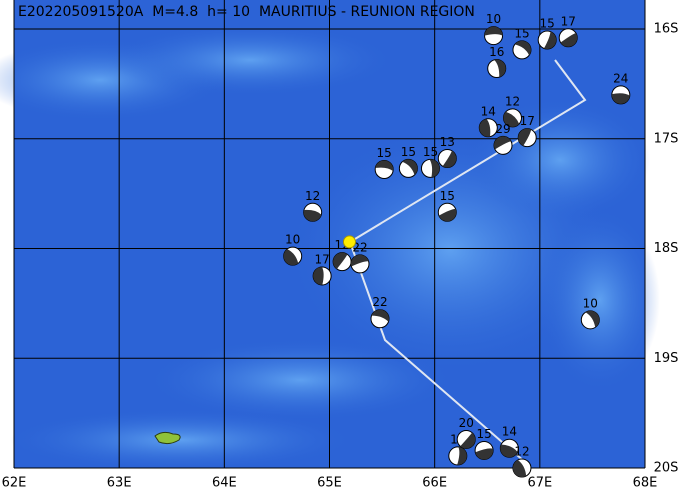  Describe the element at coordinates (167, 438) in the screenshot. I see `island` at that location.